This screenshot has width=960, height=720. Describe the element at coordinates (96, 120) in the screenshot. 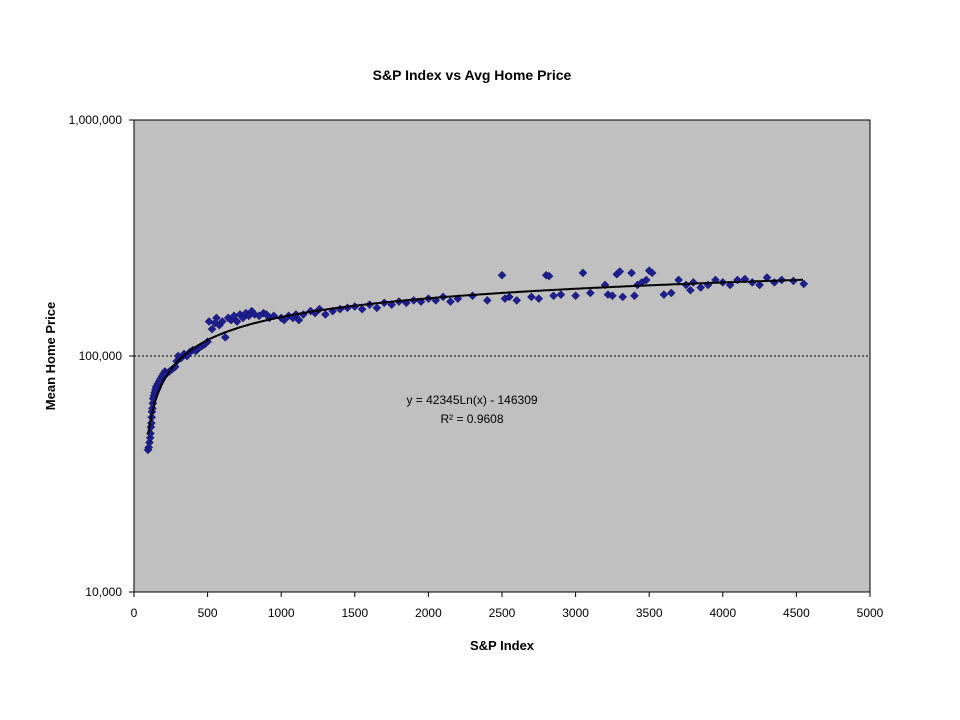

I see `y-tick-label: 1,000,000` at that location.